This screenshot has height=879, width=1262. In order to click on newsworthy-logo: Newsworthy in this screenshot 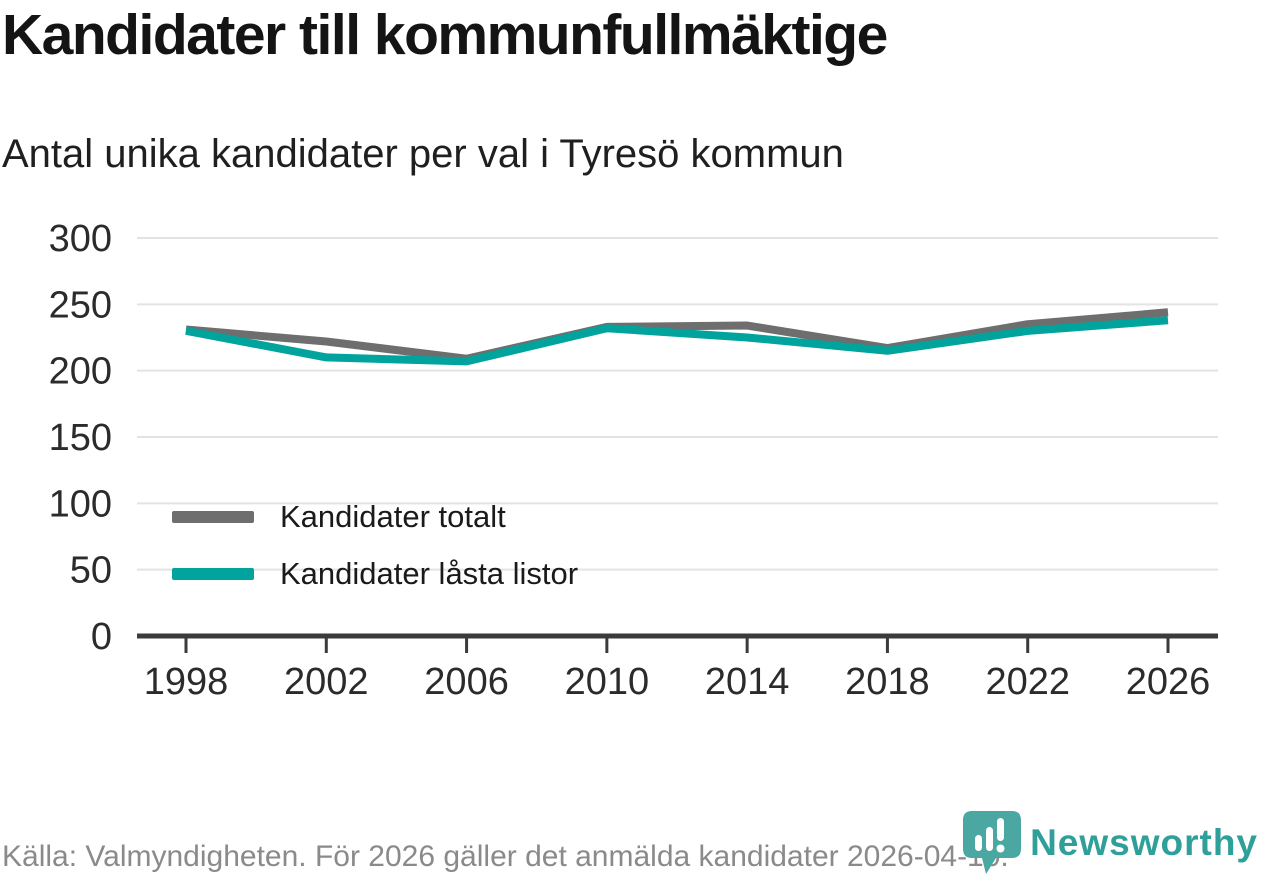, I will do `click(1110, 843)`.